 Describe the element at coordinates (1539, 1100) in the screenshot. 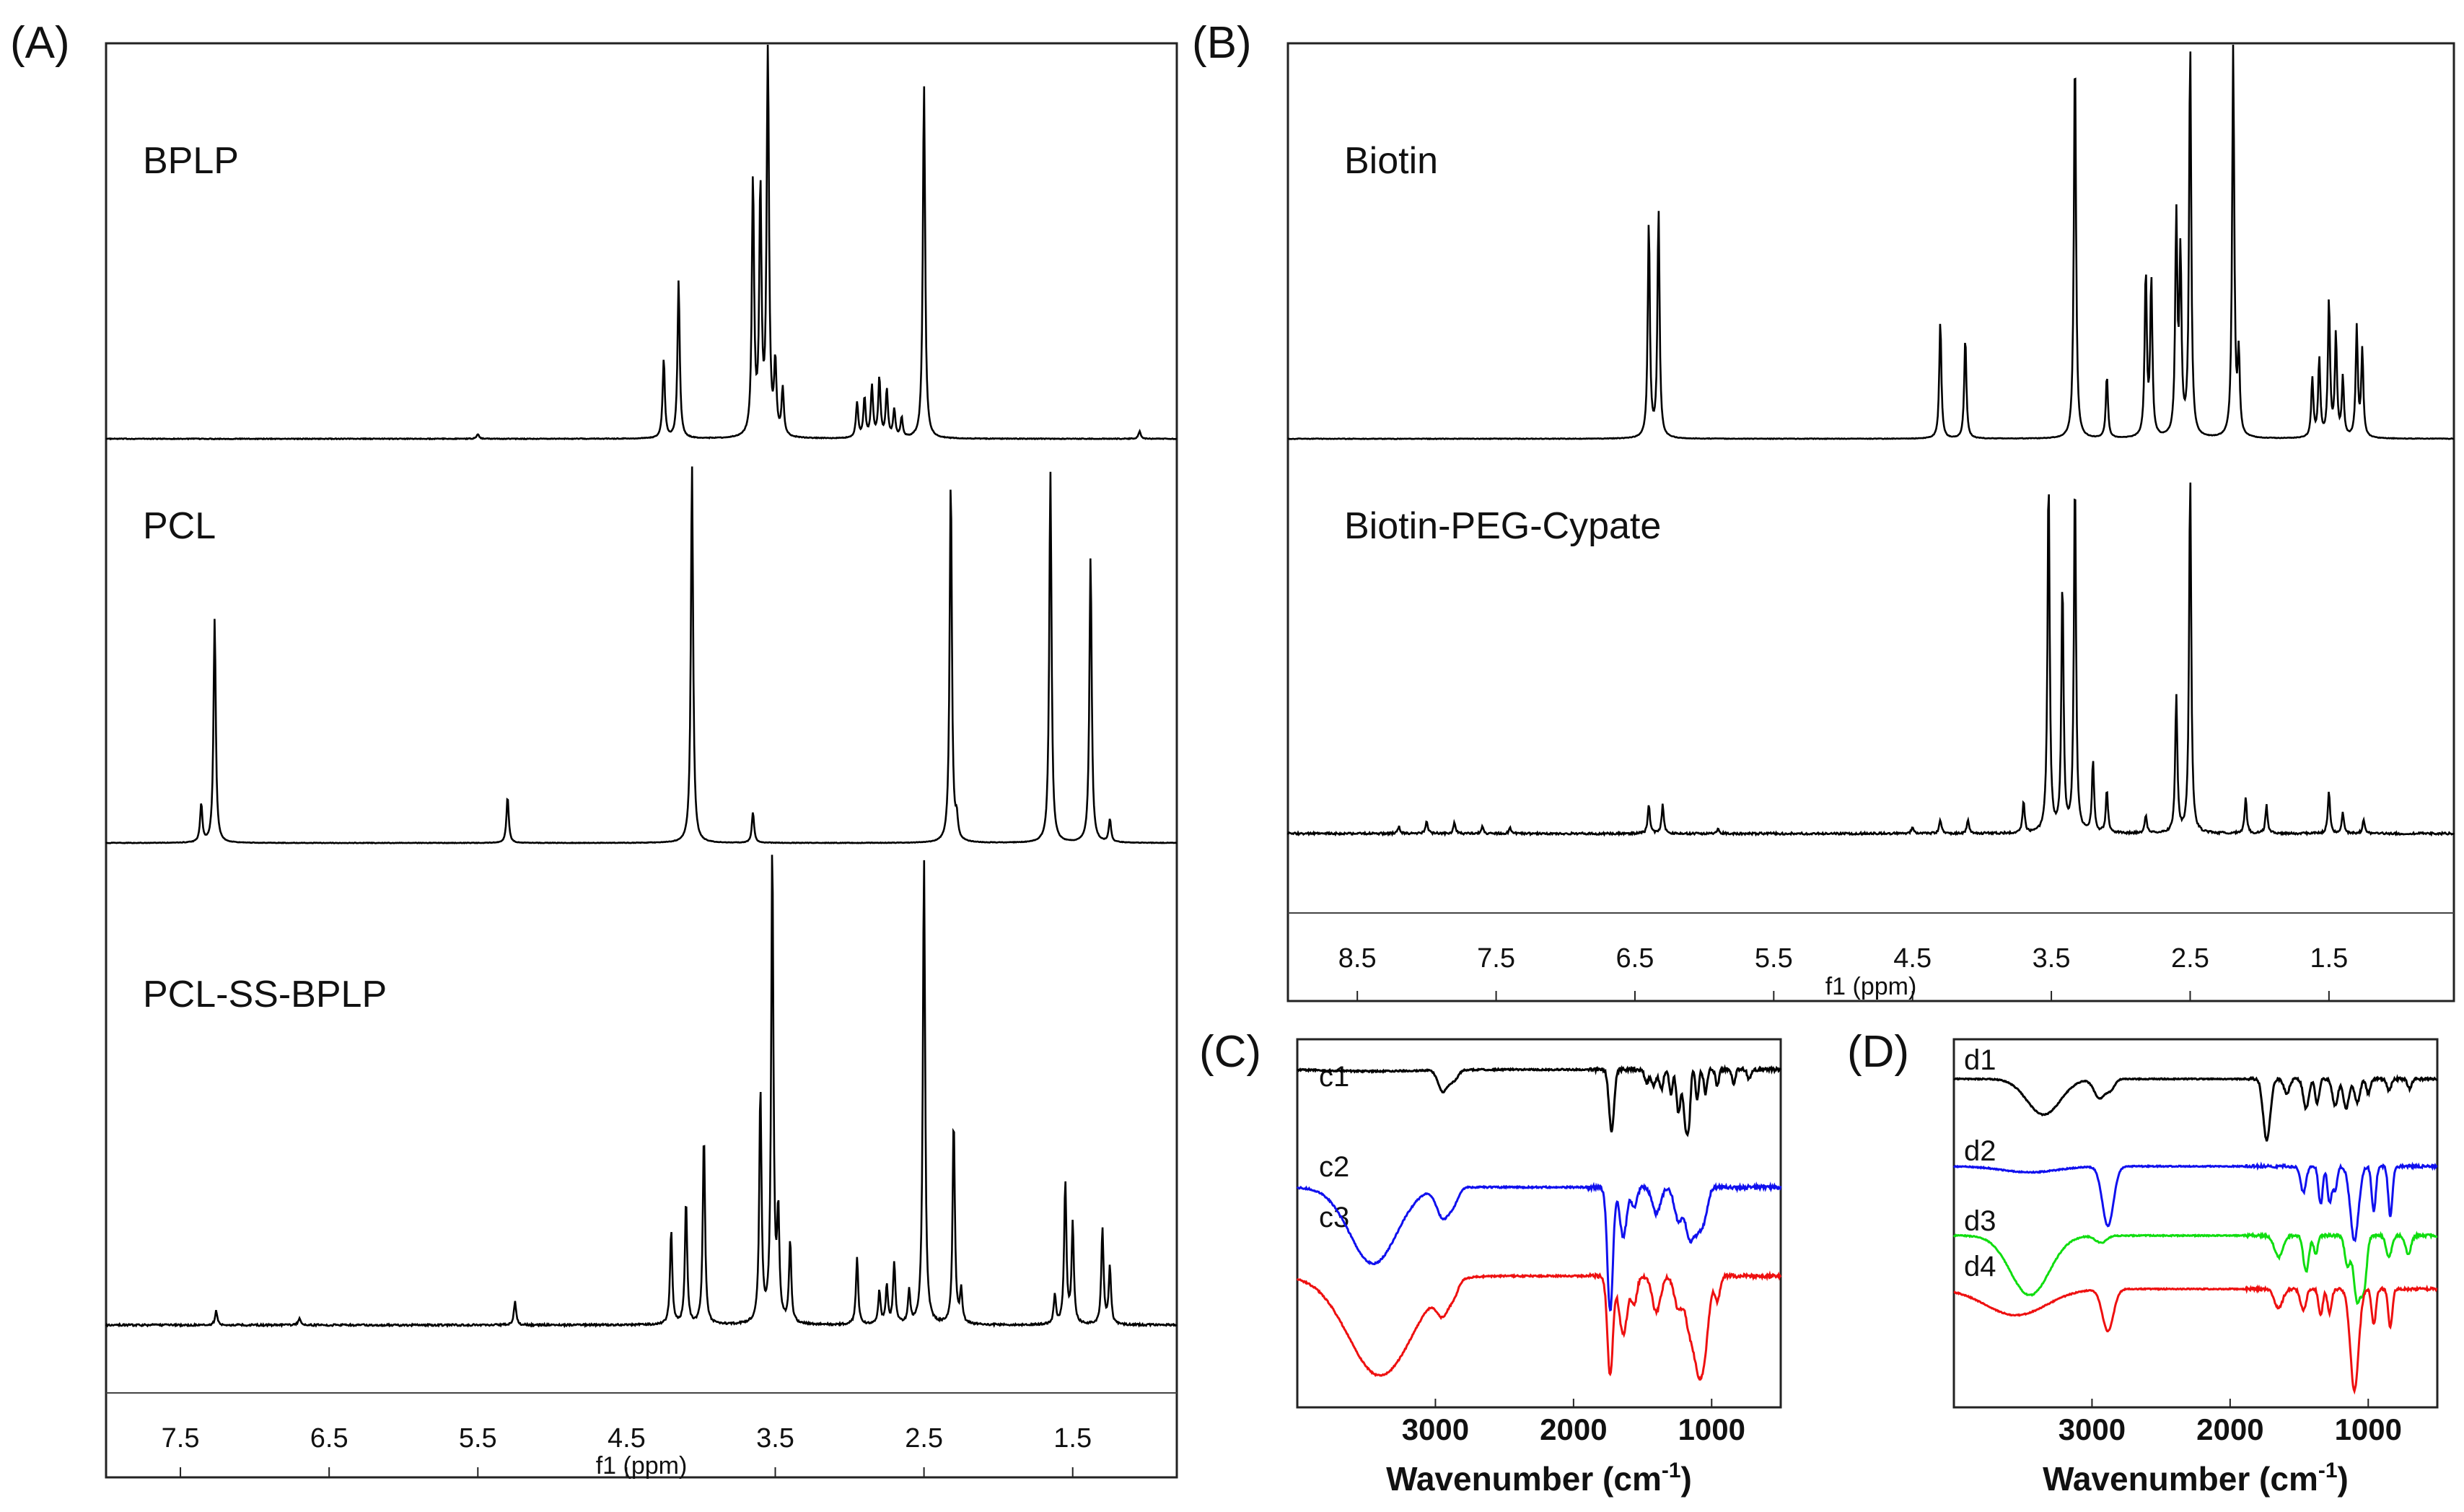

I see `ir-line-c1` at that location.